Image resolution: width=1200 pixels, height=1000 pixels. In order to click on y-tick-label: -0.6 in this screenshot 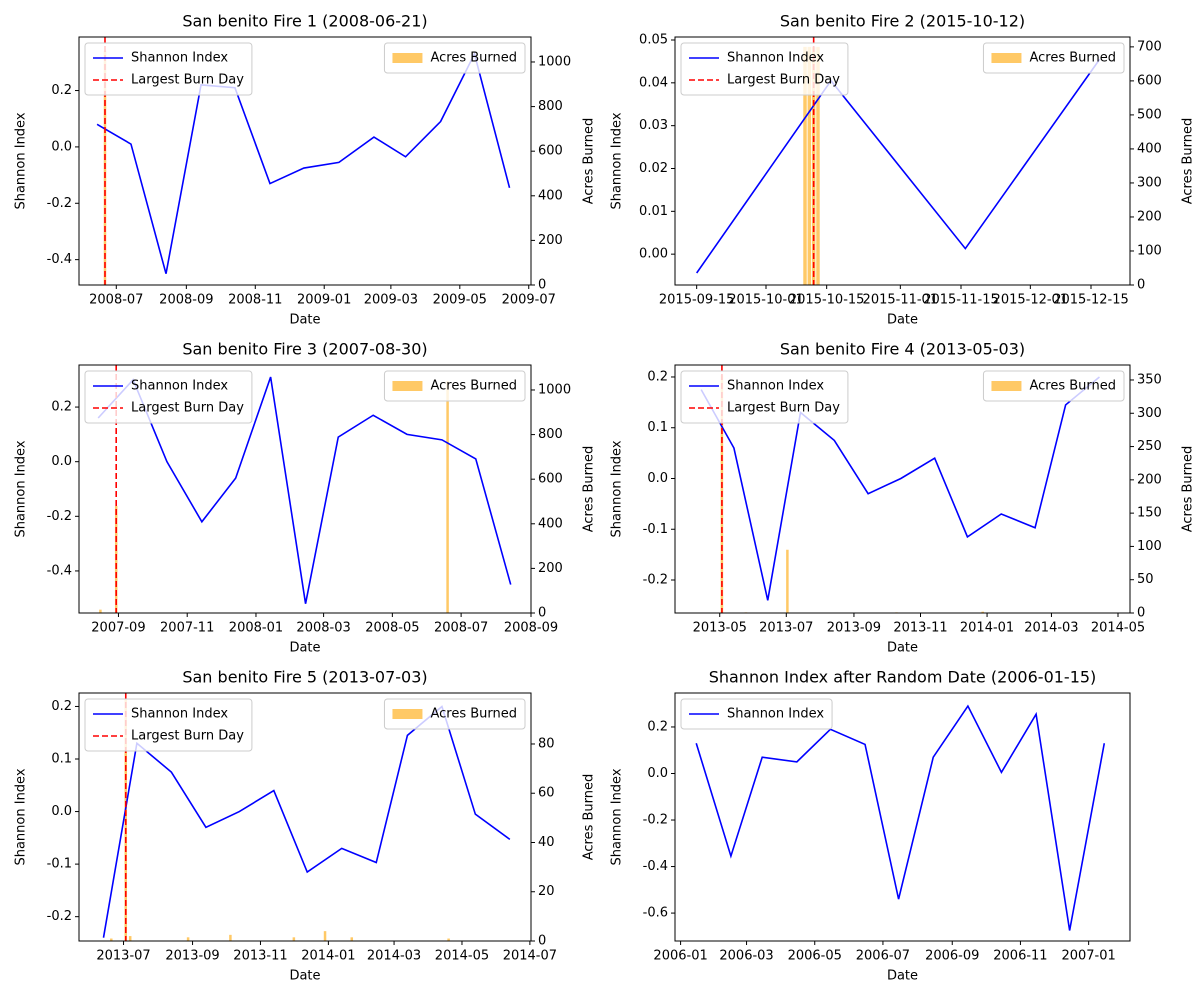, I will do `click(655, 913)`.